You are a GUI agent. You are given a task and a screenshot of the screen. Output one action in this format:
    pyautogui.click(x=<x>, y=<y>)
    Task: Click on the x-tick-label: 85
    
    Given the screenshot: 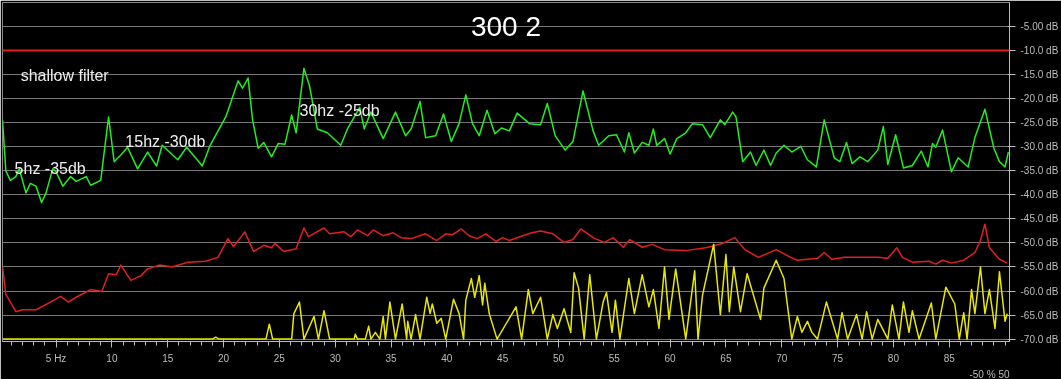 What is the action you would take?
    pyautogui.click(x=949, y=358)
    